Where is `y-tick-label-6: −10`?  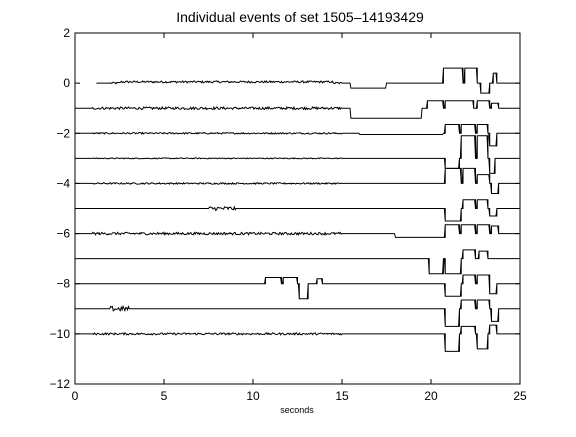
y-tick-label-6: −10 is located at coordinates (60, 334).